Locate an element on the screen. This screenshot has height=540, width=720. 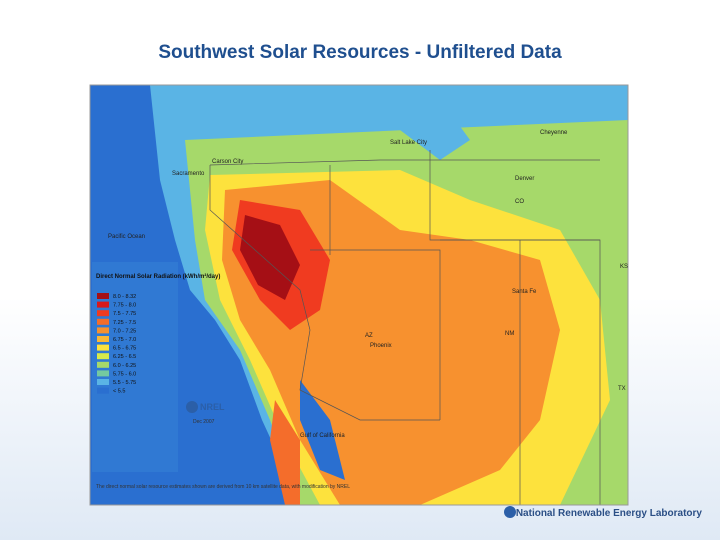
place-label: Santa Fe is located at coordinates (524, 292).